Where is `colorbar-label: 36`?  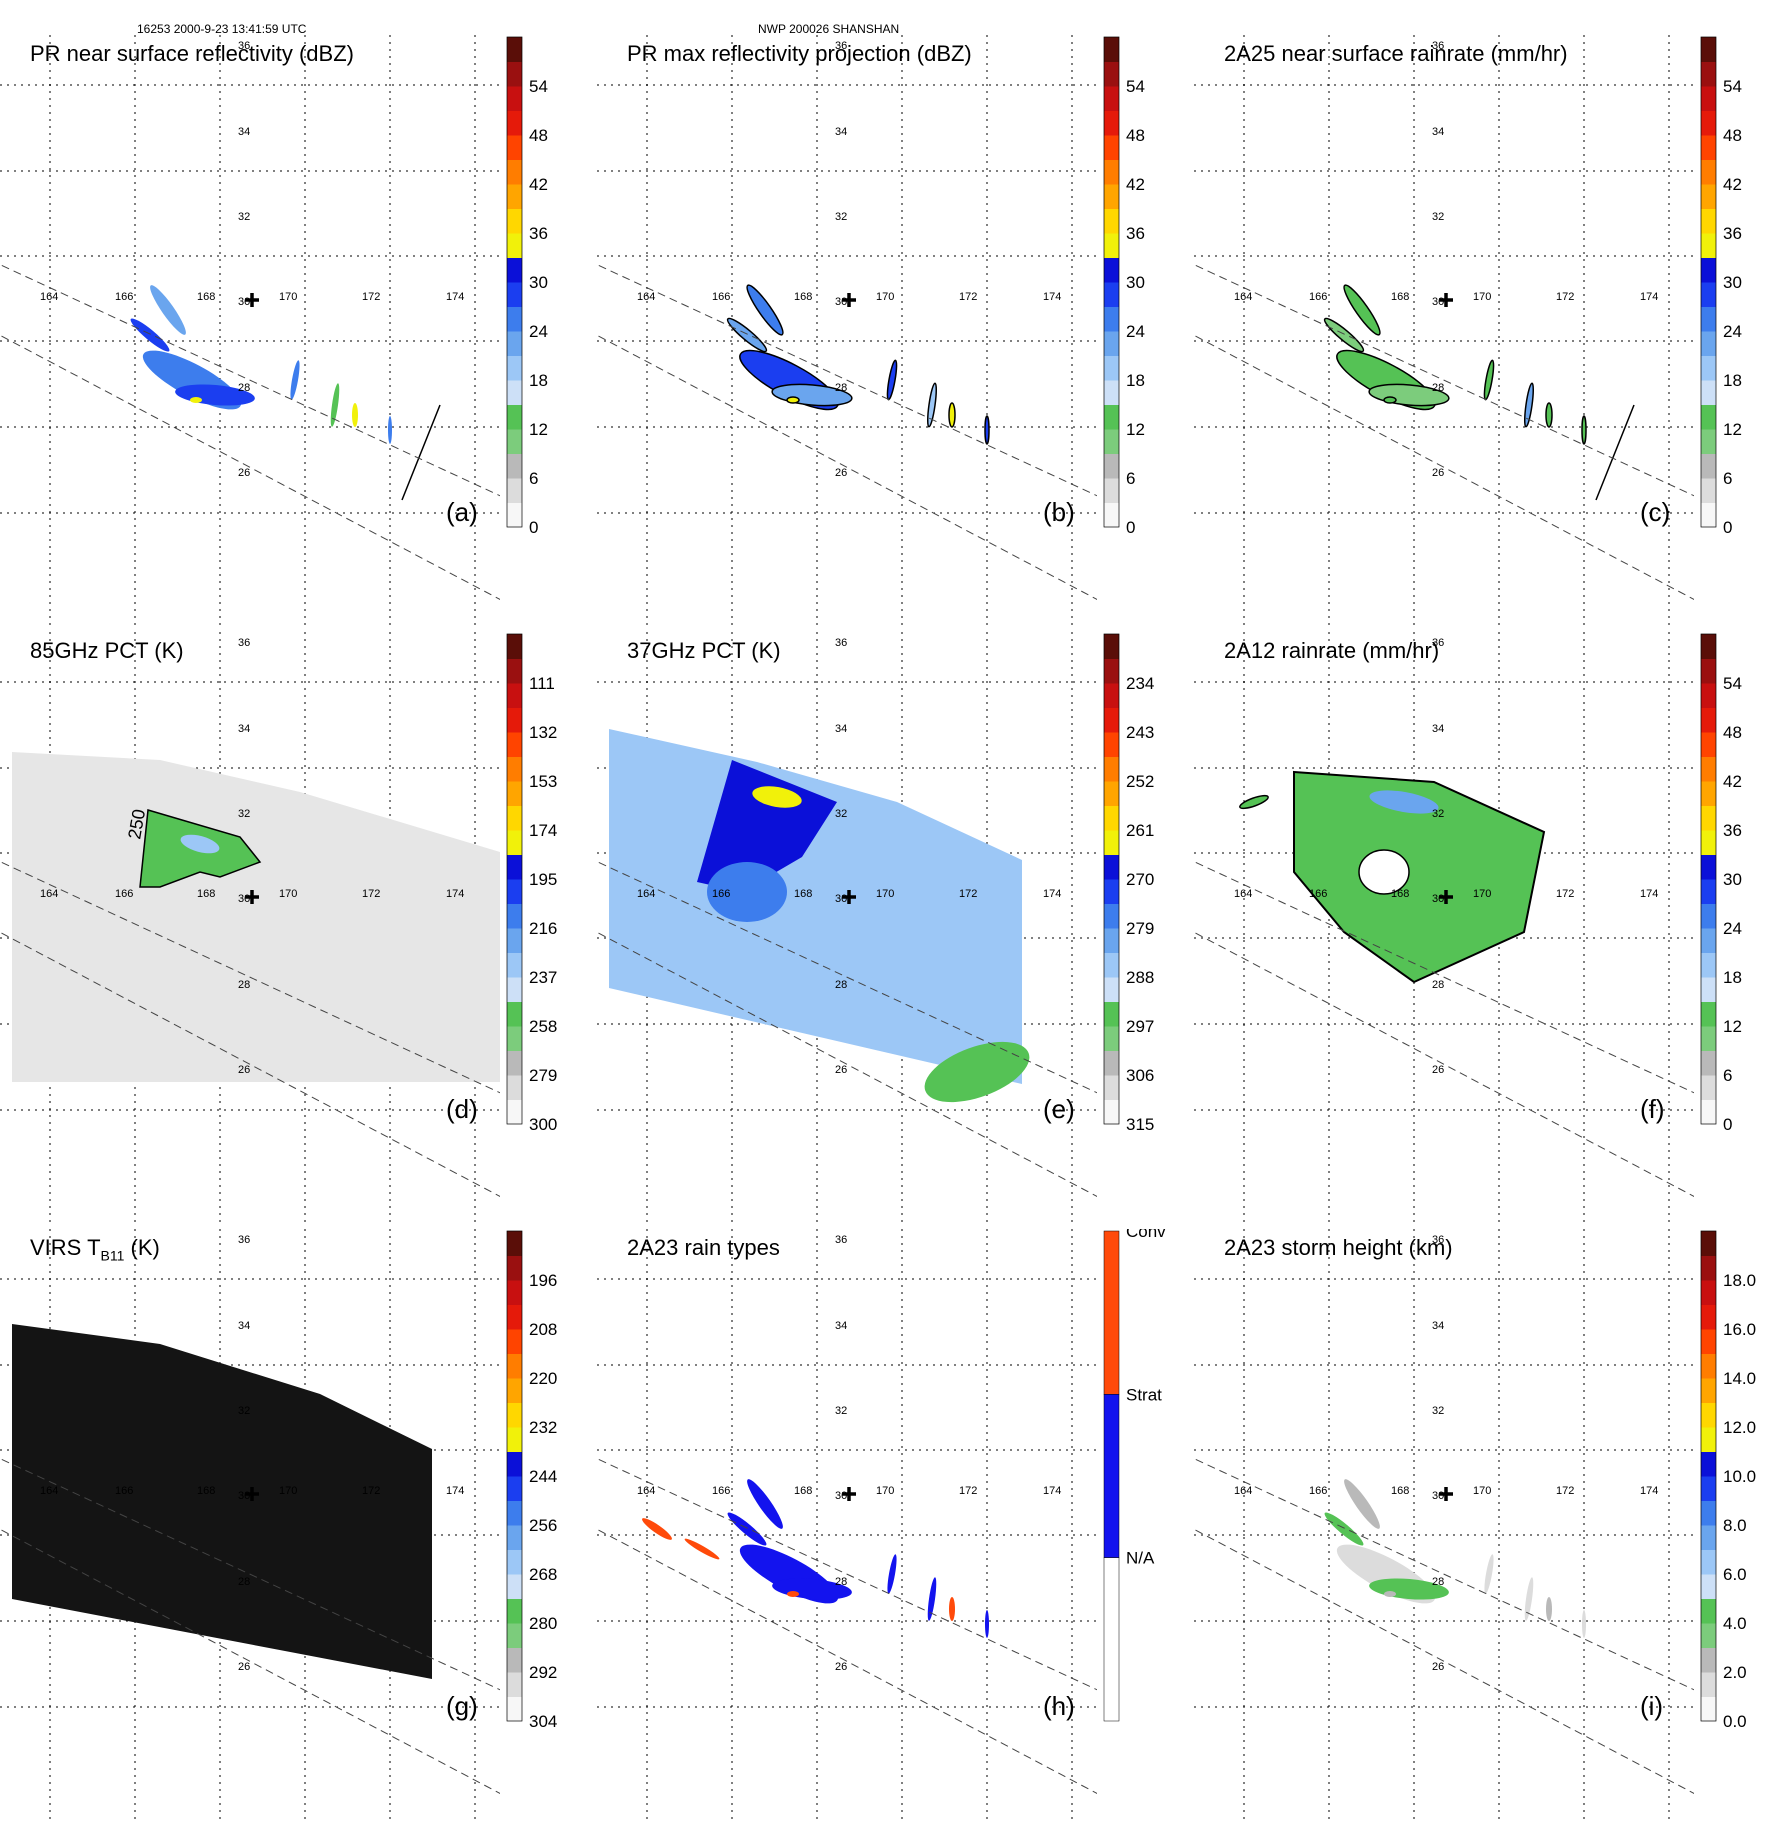
colorbar-label: 36 is located at coordinates (538, 233).